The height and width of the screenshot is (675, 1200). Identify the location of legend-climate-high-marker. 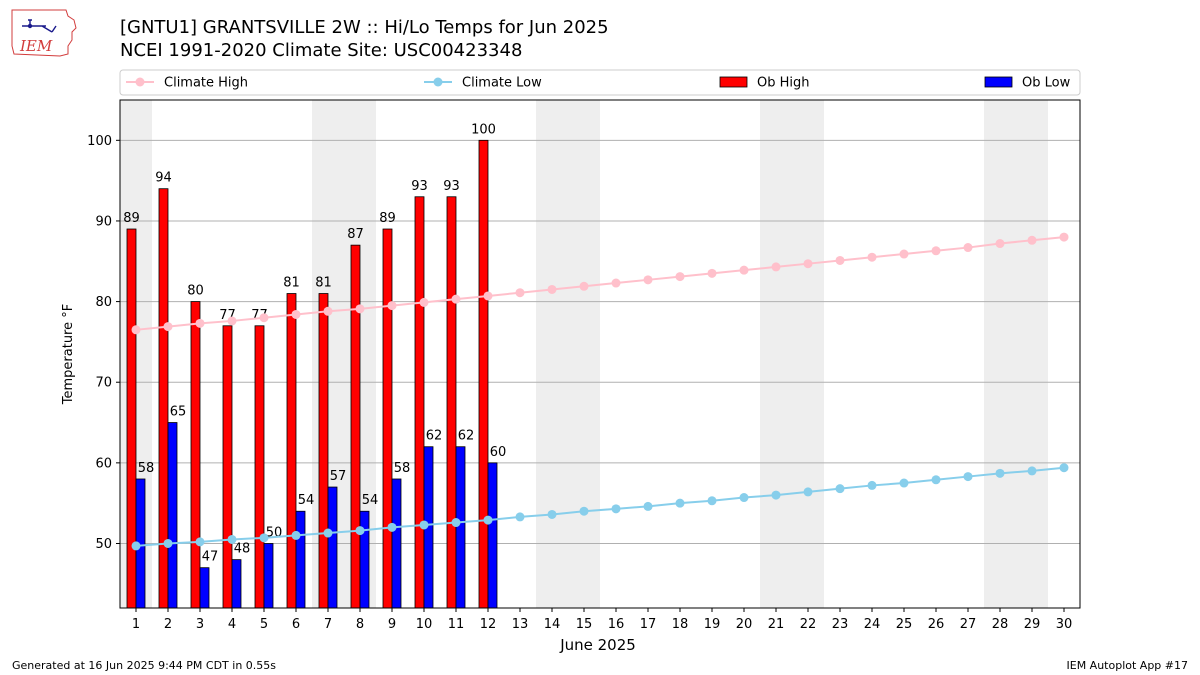
(140, 82).